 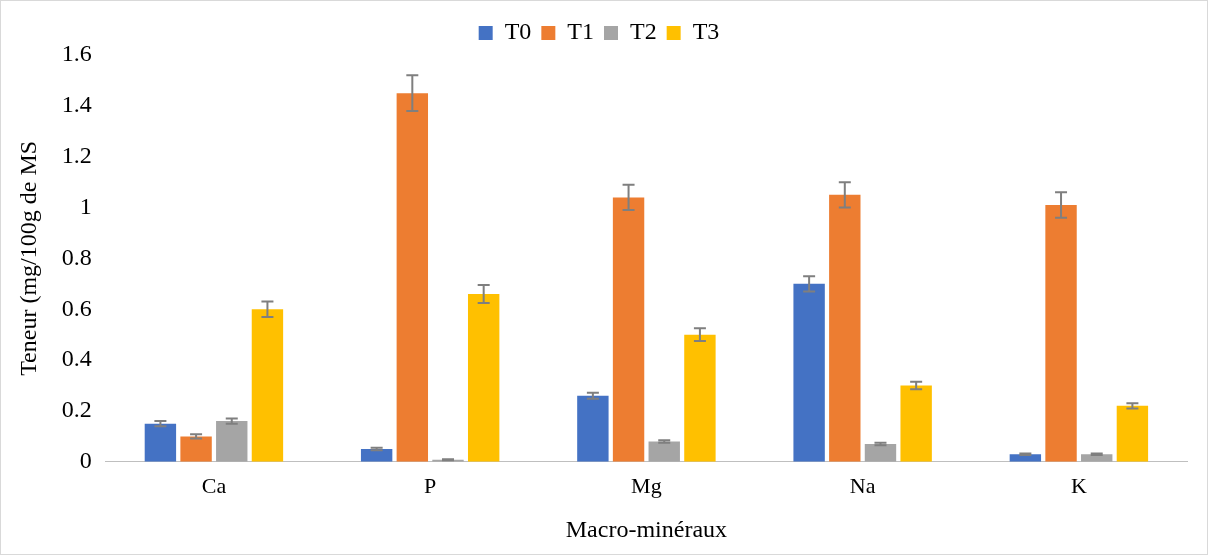 I want to click on x-axis-title: Macro-minéraux, so click(x=646, y=528).